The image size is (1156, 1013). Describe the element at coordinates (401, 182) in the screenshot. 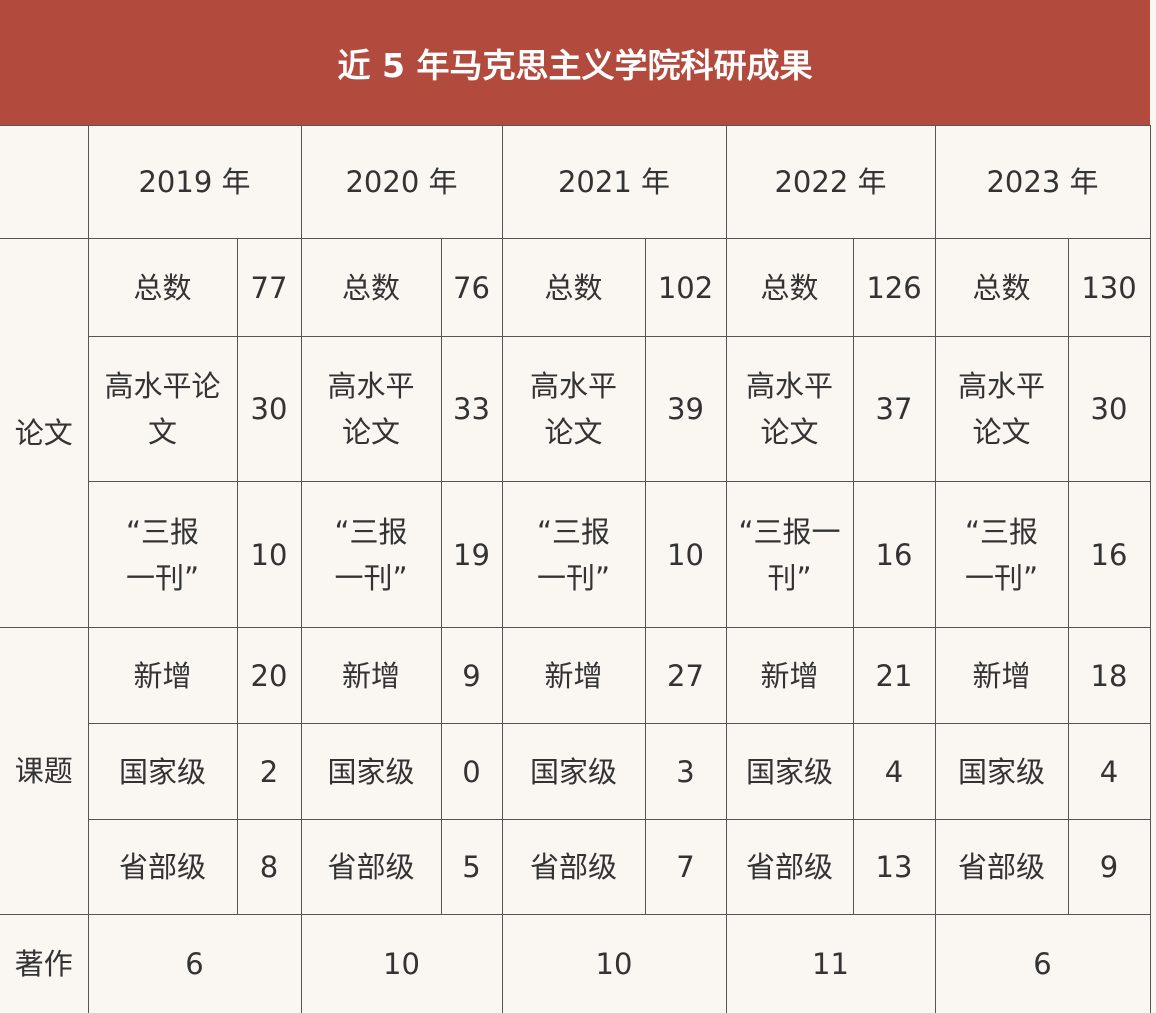

I see `year-header: 2020 年` at that location.